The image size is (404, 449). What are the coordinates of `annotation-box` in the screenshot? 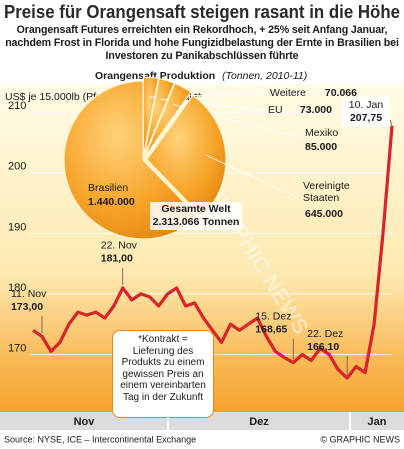 It's located at (366, 112).